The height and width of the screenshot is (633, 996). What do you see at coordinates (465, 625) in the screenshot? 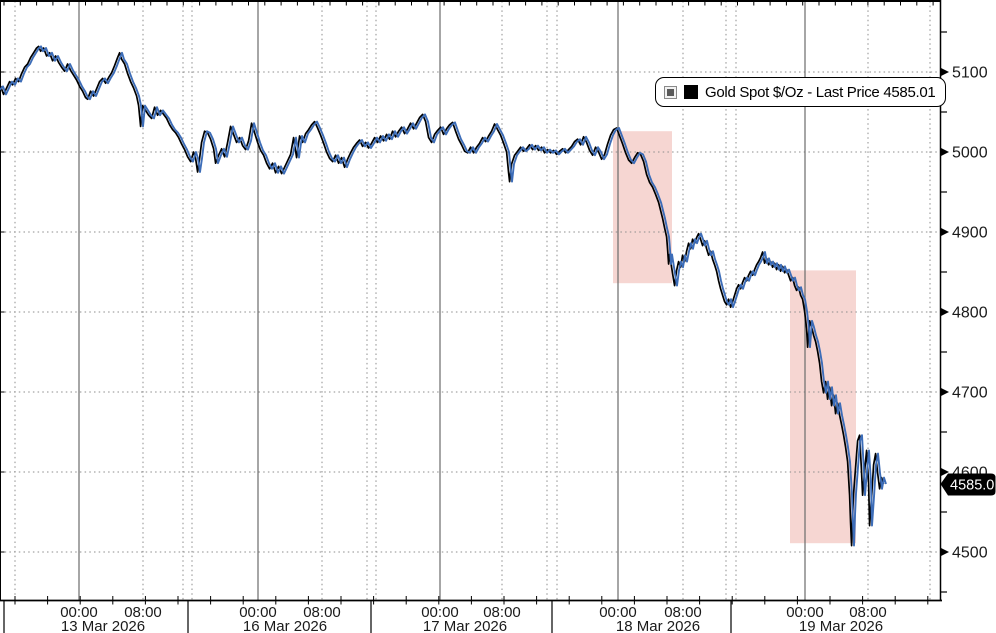
I see `x-date-label: 17 Mar 2026` at bounding box center [465, 625].